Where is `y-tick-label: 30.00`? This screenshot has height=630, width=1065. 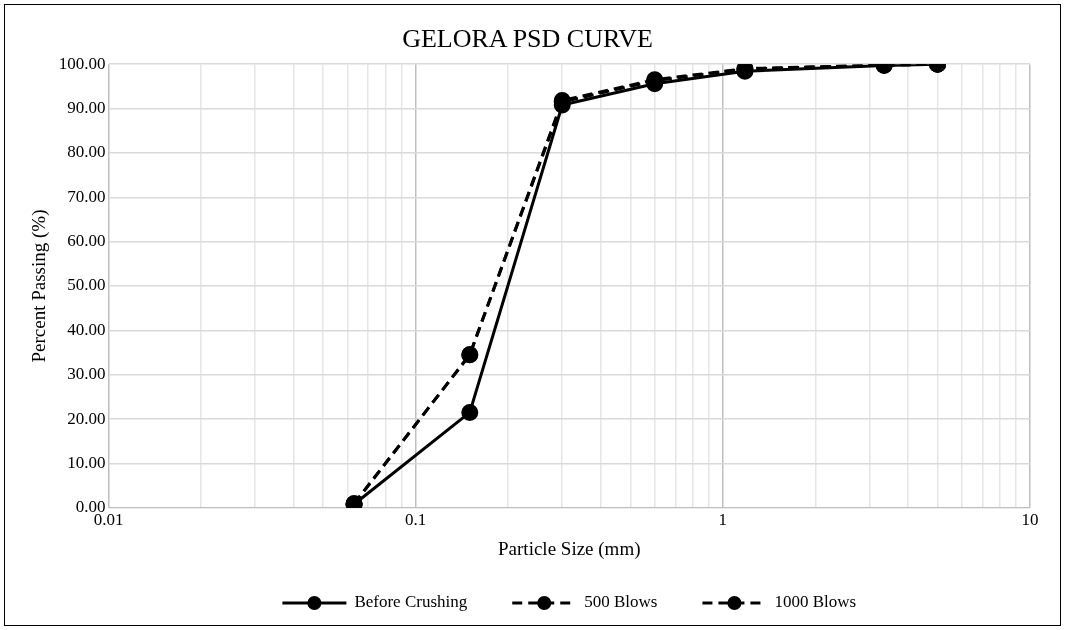
y-tick-label: 30.00 is located at coordinates (86, 374).